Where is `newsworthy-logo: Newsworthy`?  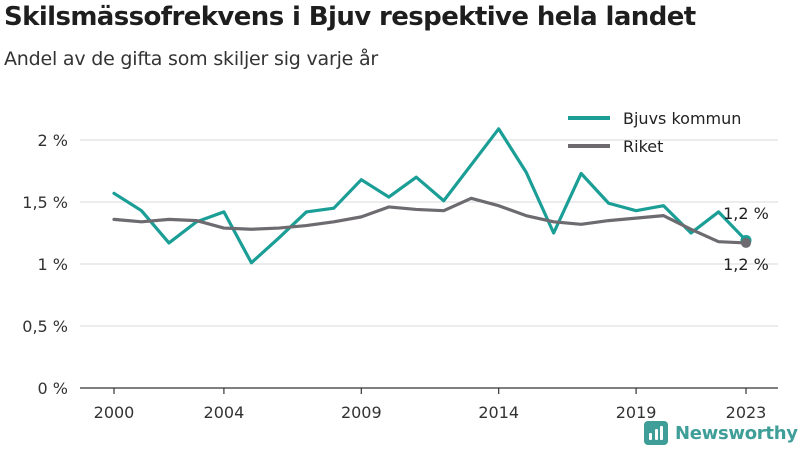 newsworthy-logo: Newsworthy is located at coordinates (721, 433).